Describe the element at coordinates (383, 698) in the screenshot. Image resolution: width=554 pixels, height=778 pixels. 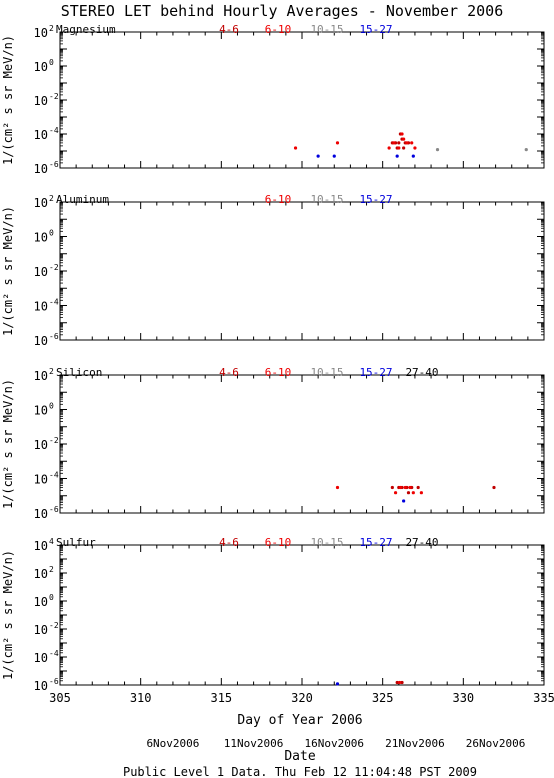
I see `x-tick-label: 325` at that location.